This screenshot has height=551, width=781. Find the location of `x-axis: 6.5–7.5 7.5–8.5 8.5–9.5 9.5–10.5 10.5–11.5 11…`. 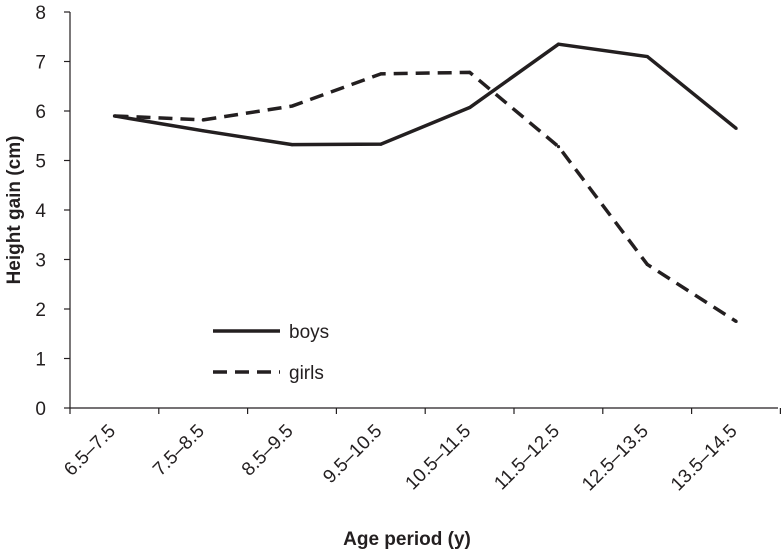

x-axis: 6.5–7.5 7.5–8.5 8.5–9.5 9.5–10.5 10.5–11.5 11… is located at coordinates (420, 451).